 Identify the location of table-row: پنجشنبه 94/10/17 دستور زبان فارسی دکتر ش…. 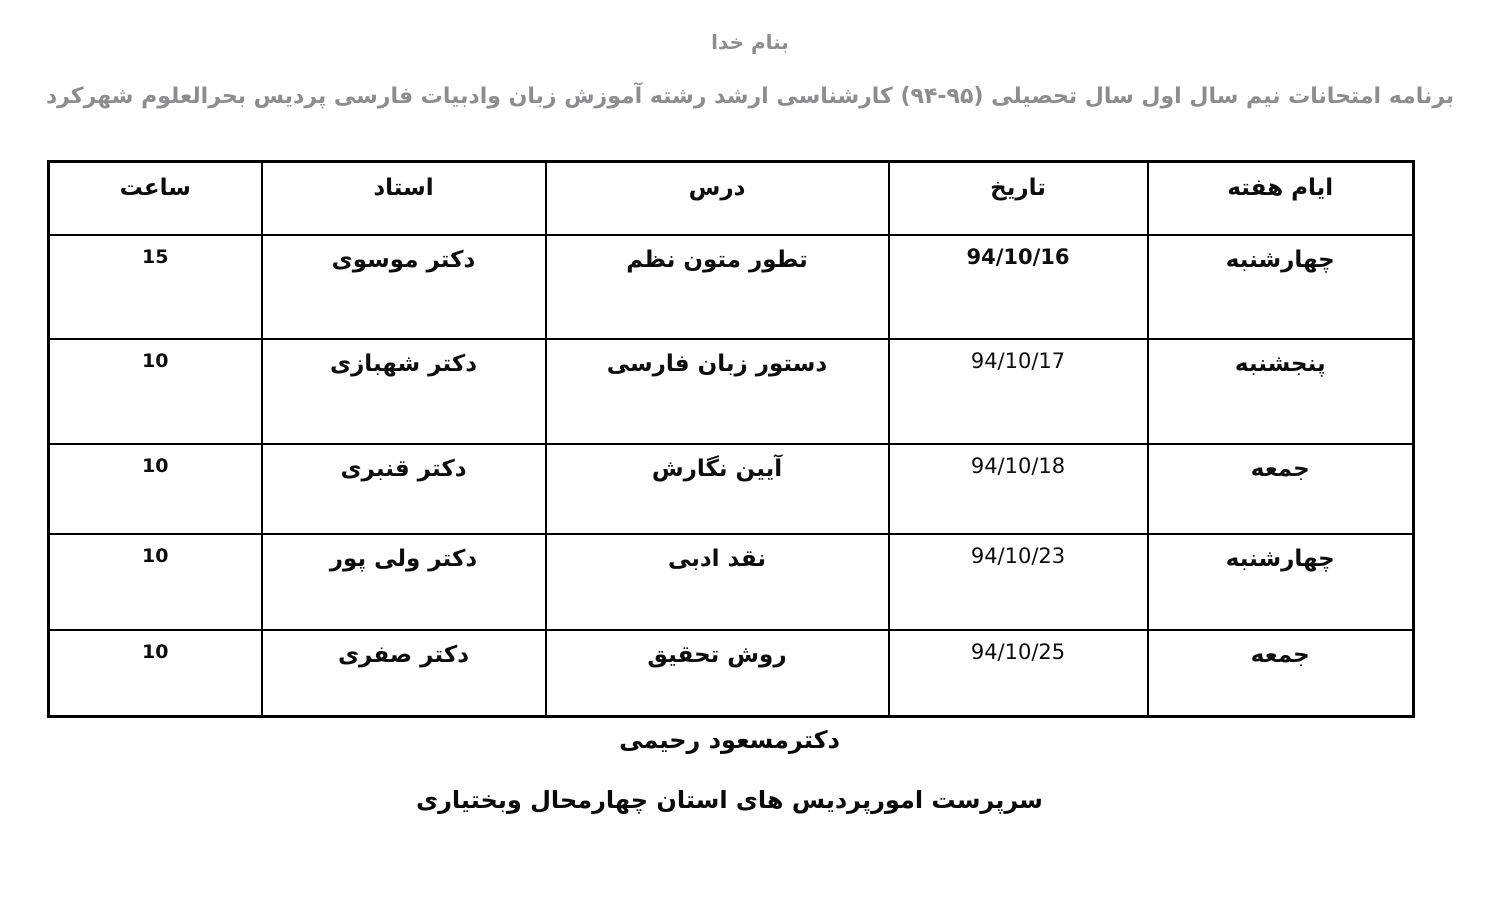
(731, 391).